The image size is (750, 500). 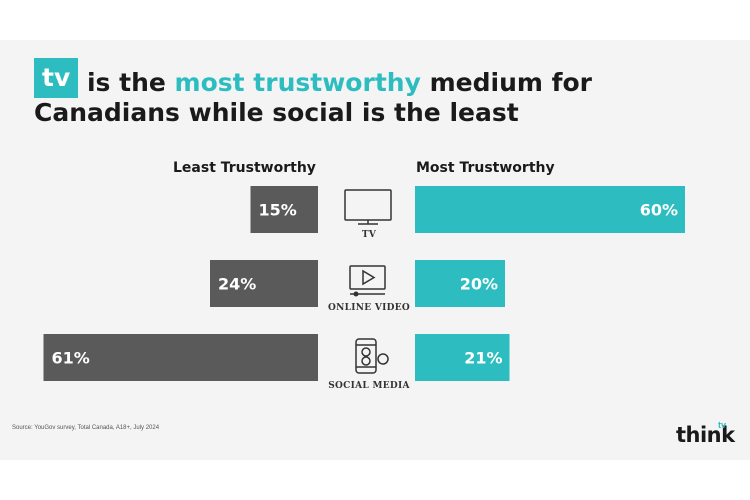 What do you see at coordinates (368, 207) in the screenshot?
I see `tv-icon` at bounding box center [368, 207].